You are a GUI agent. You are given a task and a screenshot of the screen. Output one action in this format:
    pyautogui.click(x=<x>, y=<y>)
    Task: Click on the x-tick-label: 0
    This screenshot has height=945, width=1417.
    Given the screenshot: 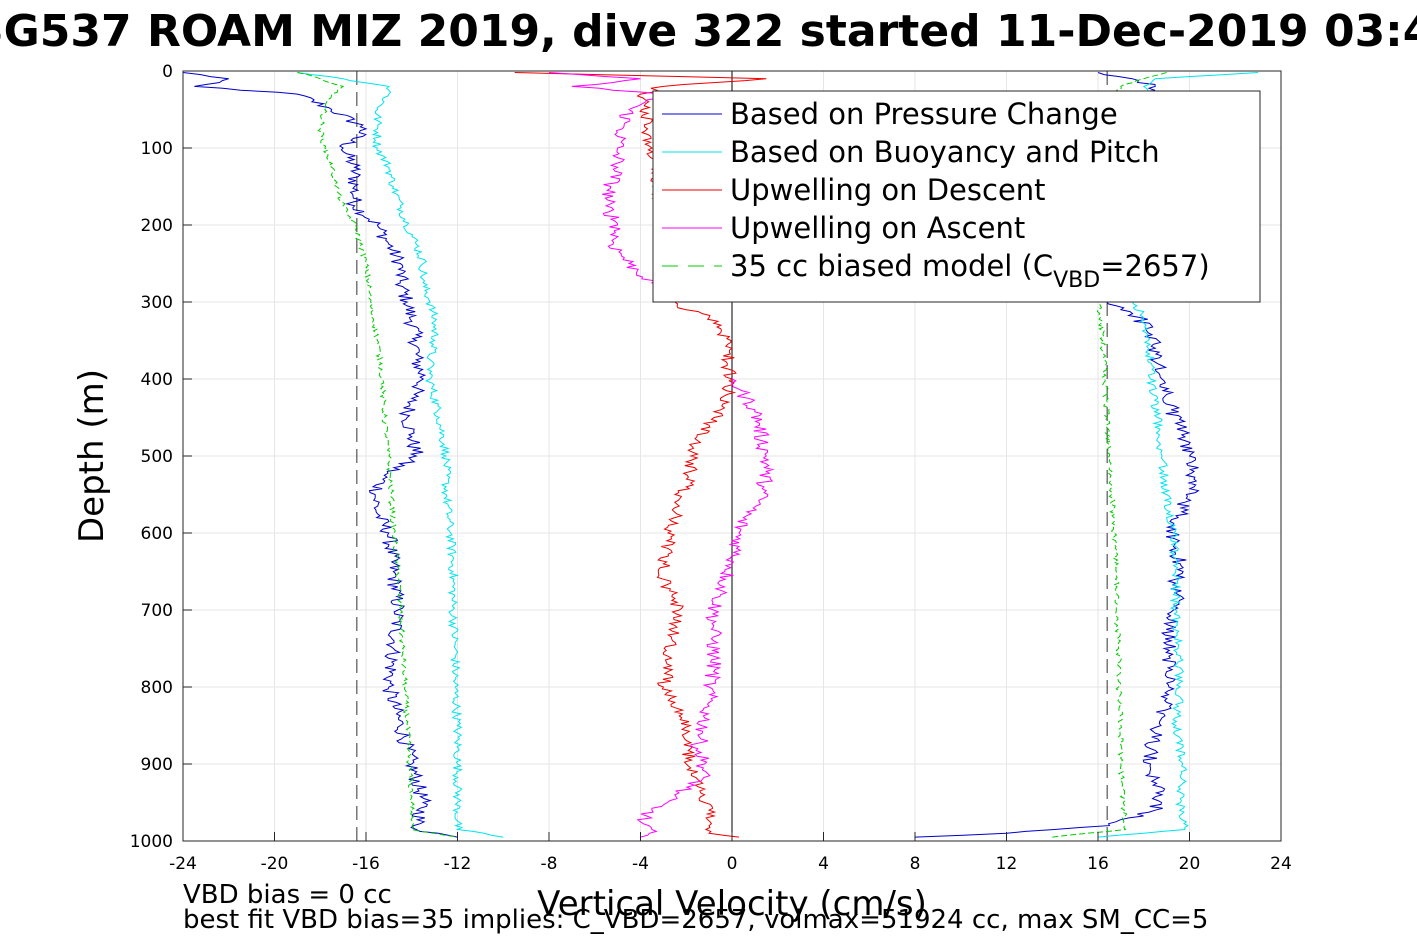 What is the action you would take?
    pyautogui.click(x=732, y=864)
    